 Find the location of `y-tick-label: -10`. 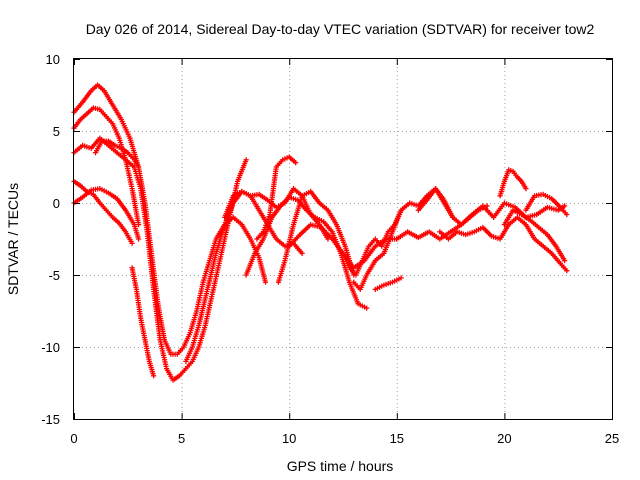

y-tick-label: -10 is located at coordinates (50, 347).